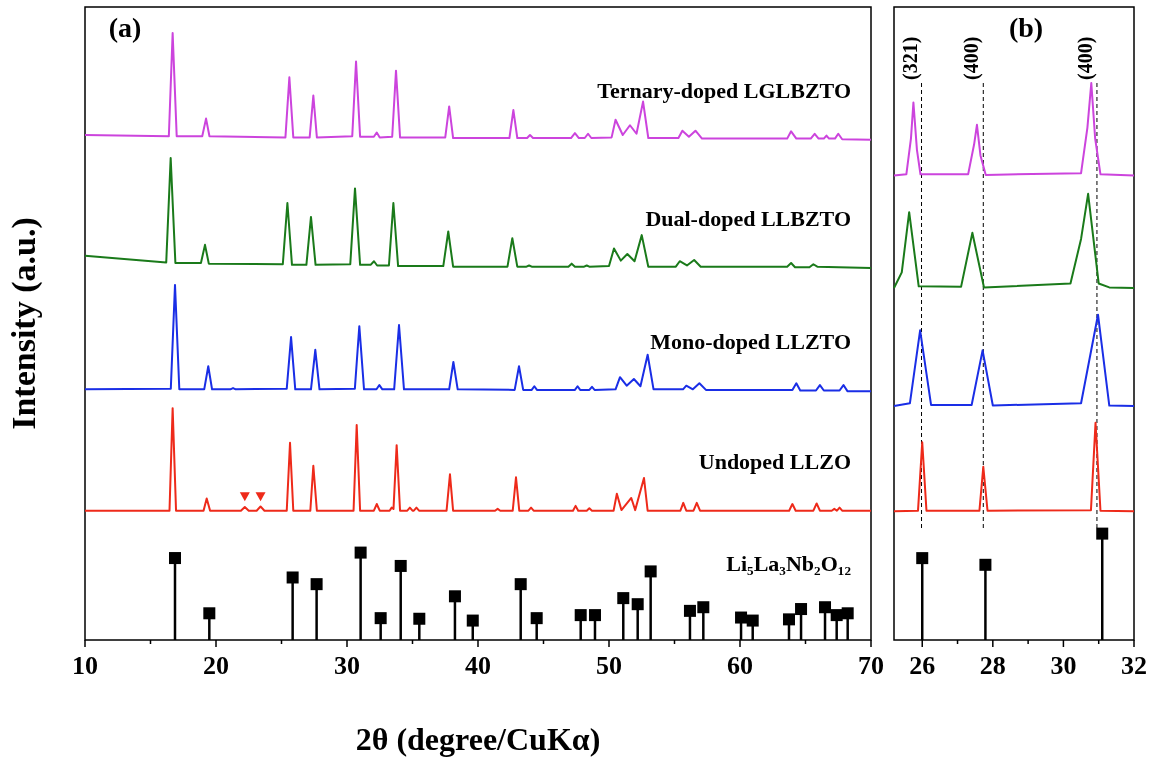 Image resolution: width=1159 pixels, height=778 pixels. What do you see at coordinates (478, 739) in the screenshot?
I see `x-axis-title: 2θ (degree/CuKα)` at bounding box center [478, 739].